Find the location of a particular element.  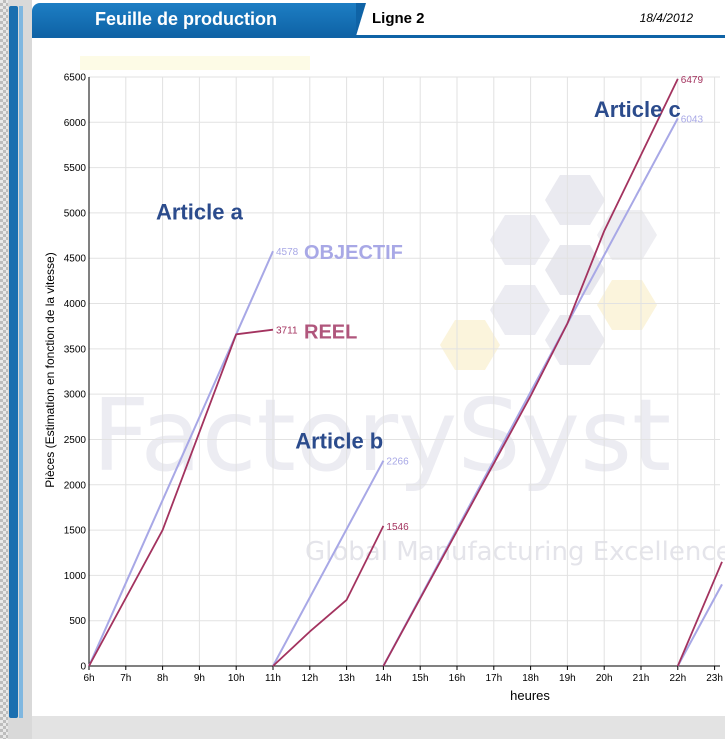

x-tick-label: 14h is located at coordinates (383, 678).